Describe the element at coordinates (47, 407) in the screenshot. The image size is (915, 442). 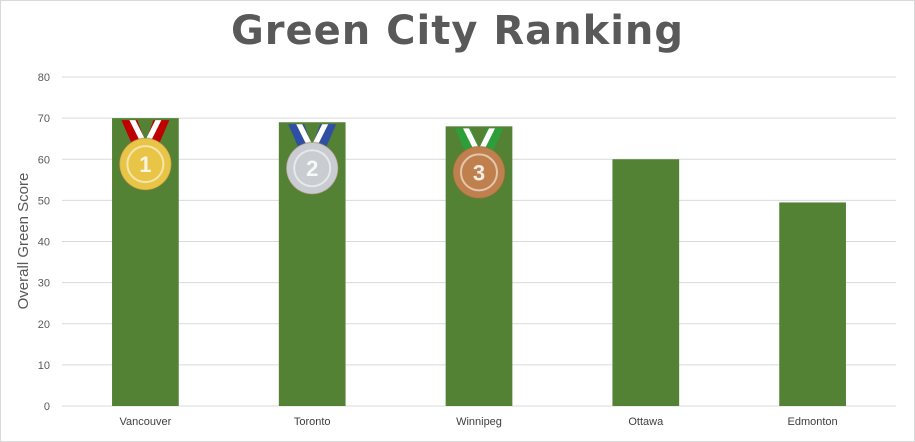
I see `y-tick-label: 0` at that location.